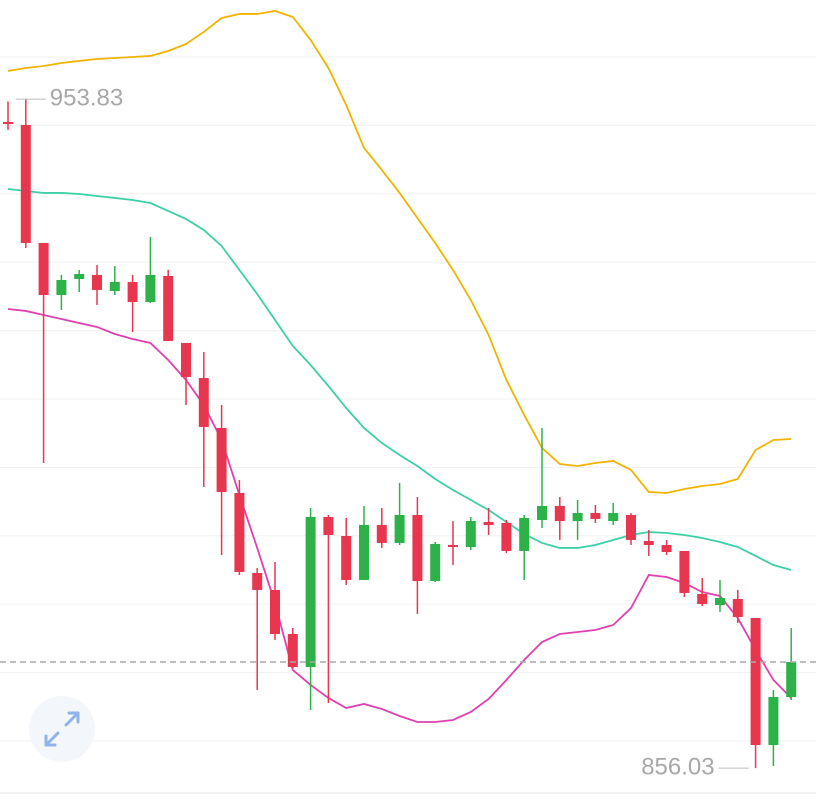  Describe the element at coordinates (86, 98) in the screenshot. I see `max-label: 953.83` at that location.